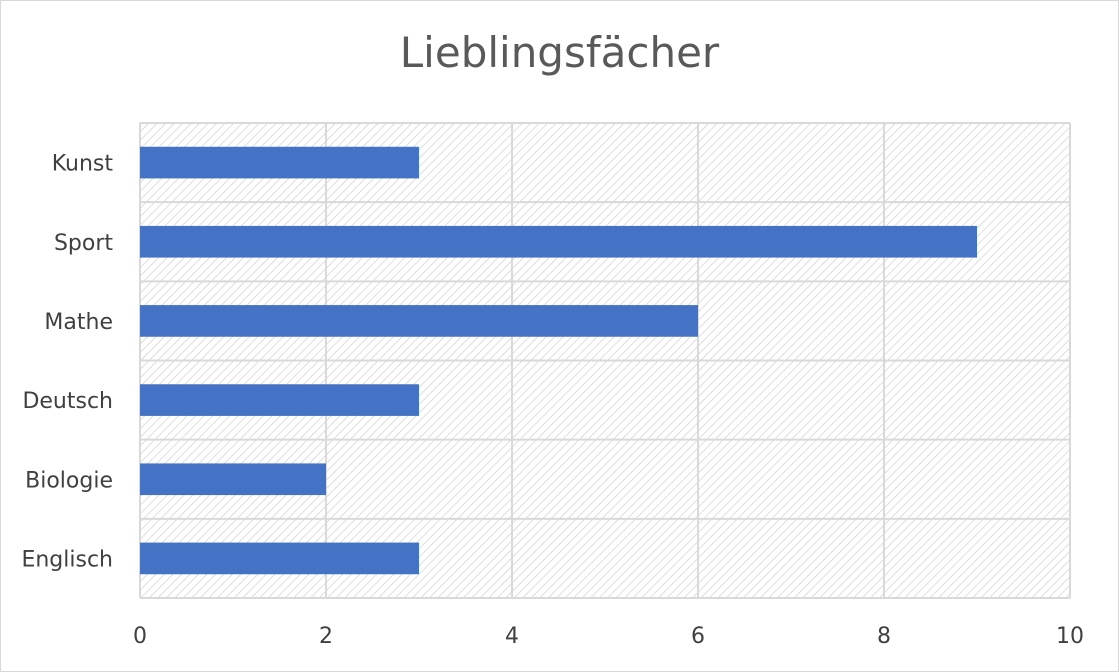 This screenshot has height=672, width=1119. Describe the element at coordinates (279, 400) in the screenshot. I see `bar-deutsch` at that location.